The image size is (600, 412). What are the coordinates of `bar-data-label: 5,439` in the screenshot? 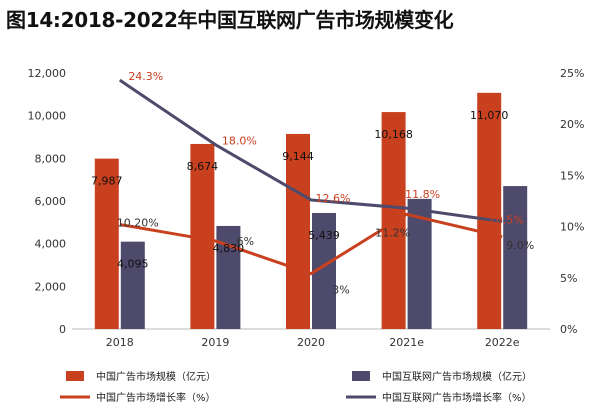 It's located at (324, 235).